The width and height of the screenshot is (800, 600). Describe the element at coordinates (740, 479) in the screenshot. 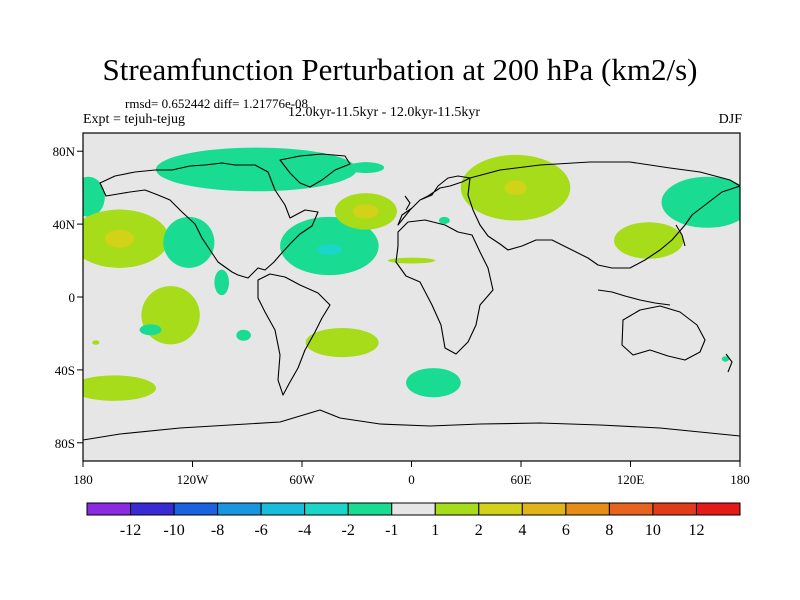

I see `x-tick-label-6: 180` at that location.